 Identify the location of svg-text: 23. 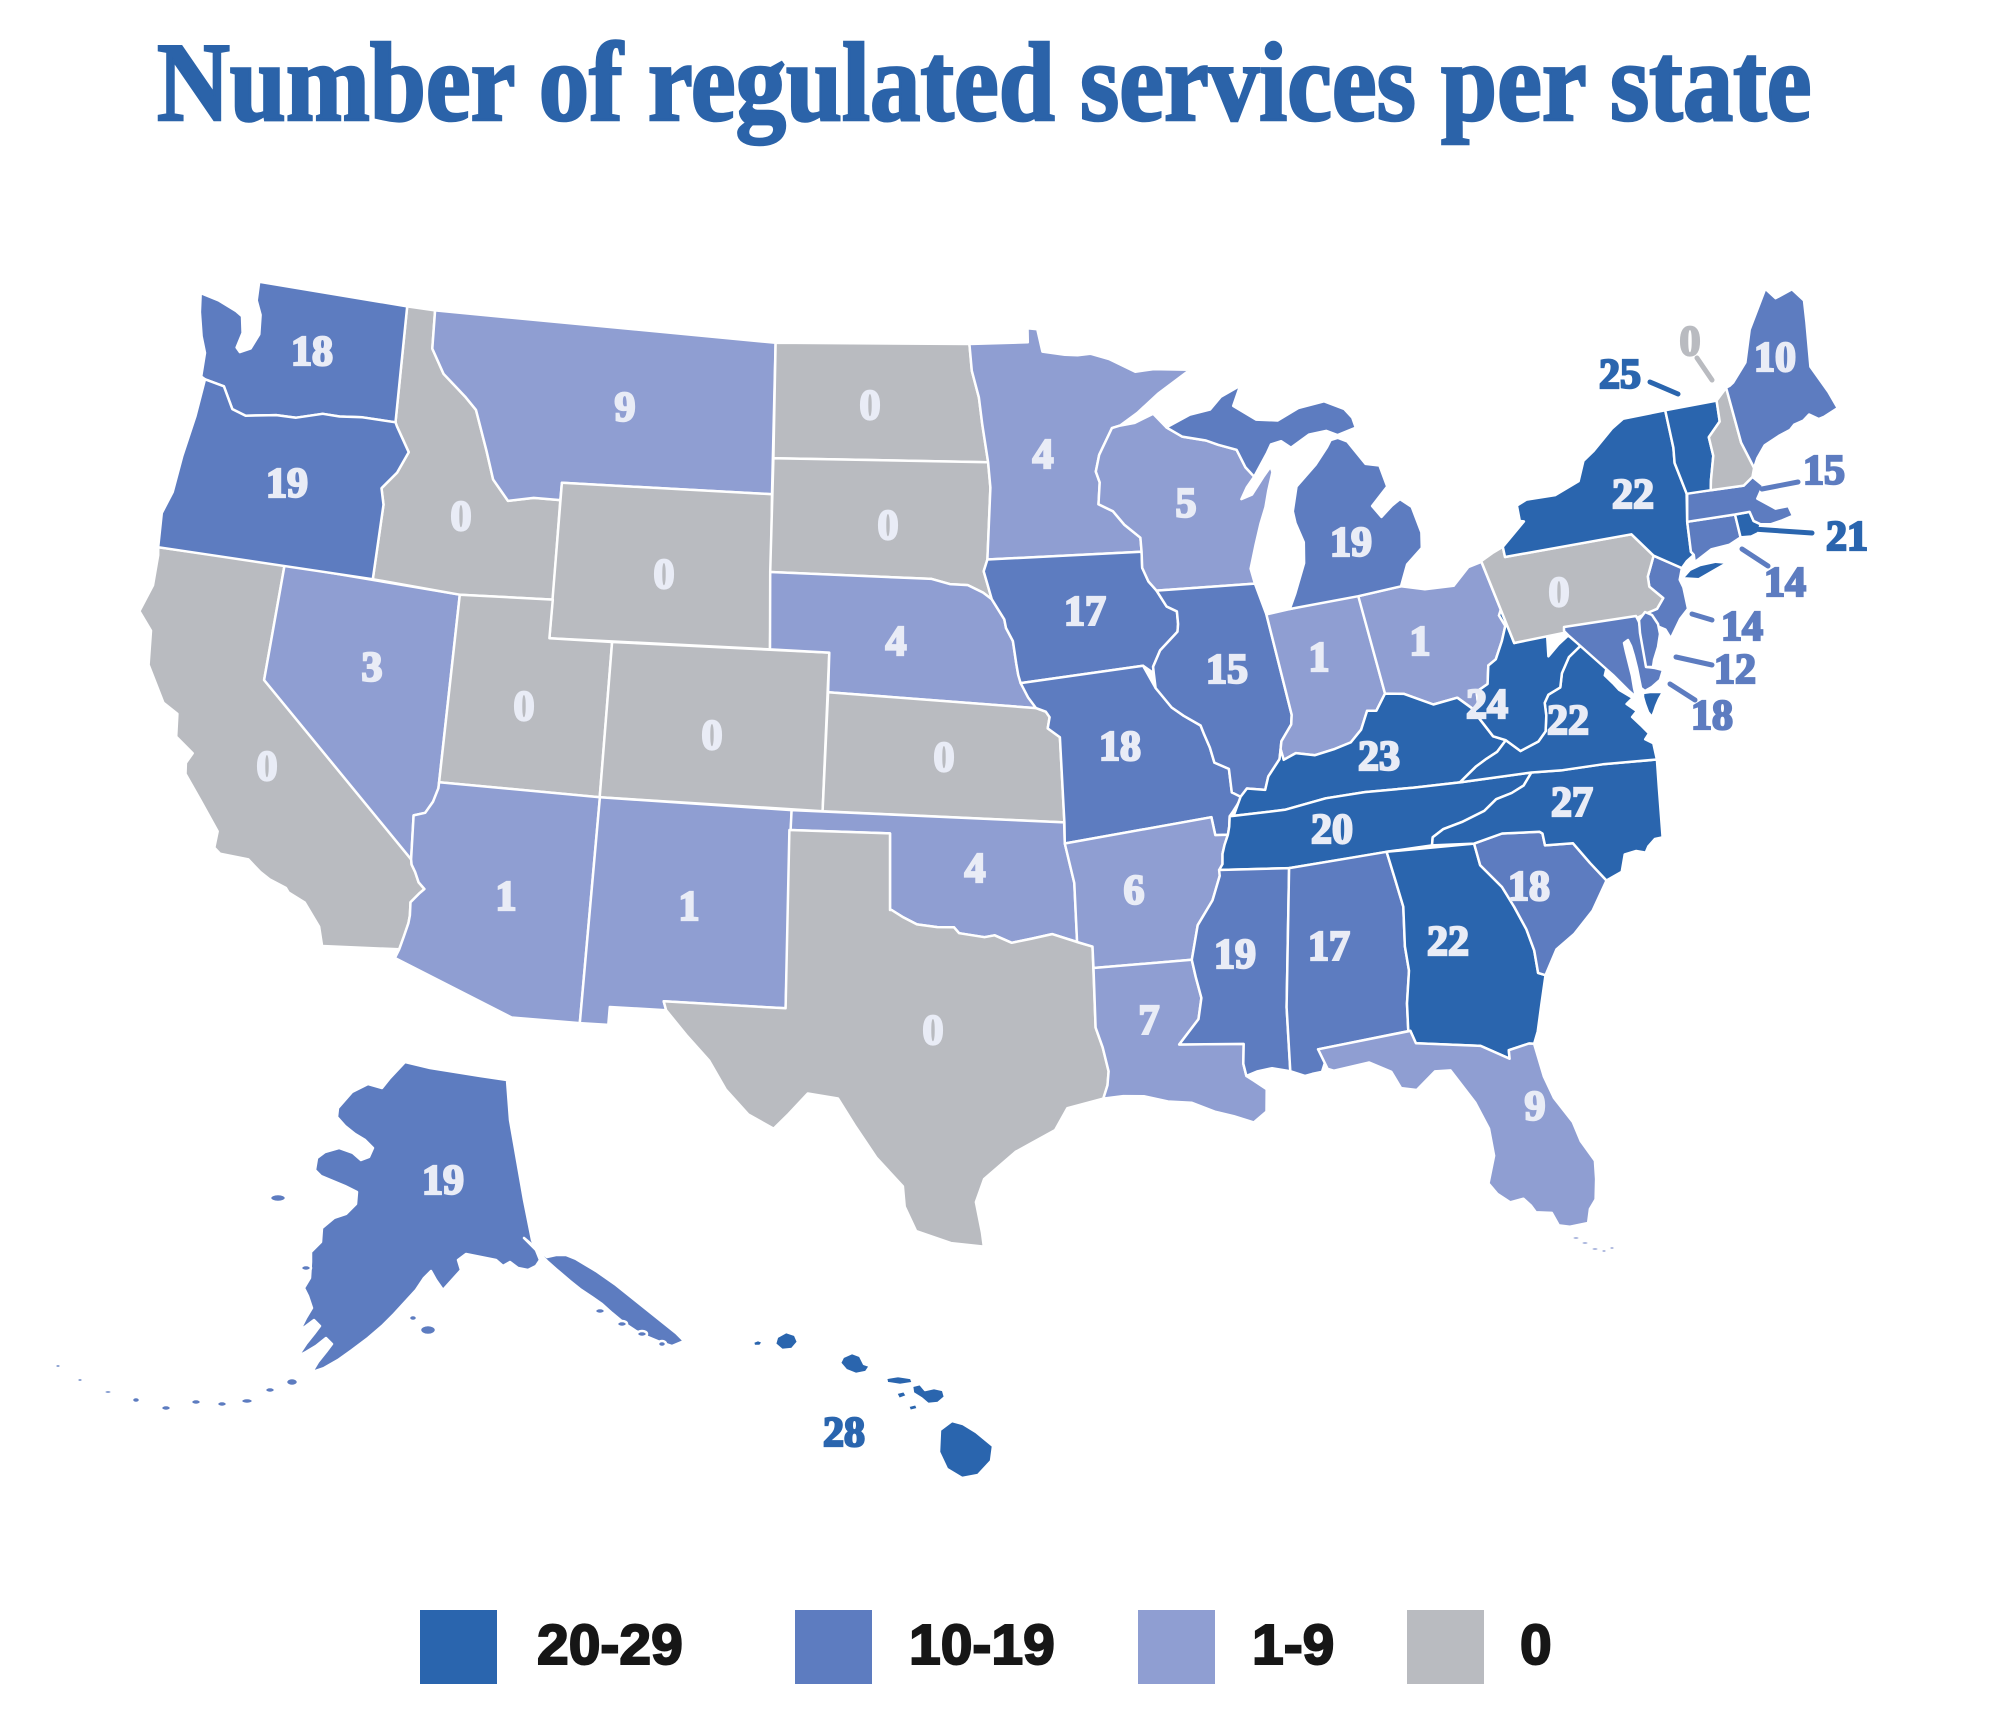
(1379, 757).